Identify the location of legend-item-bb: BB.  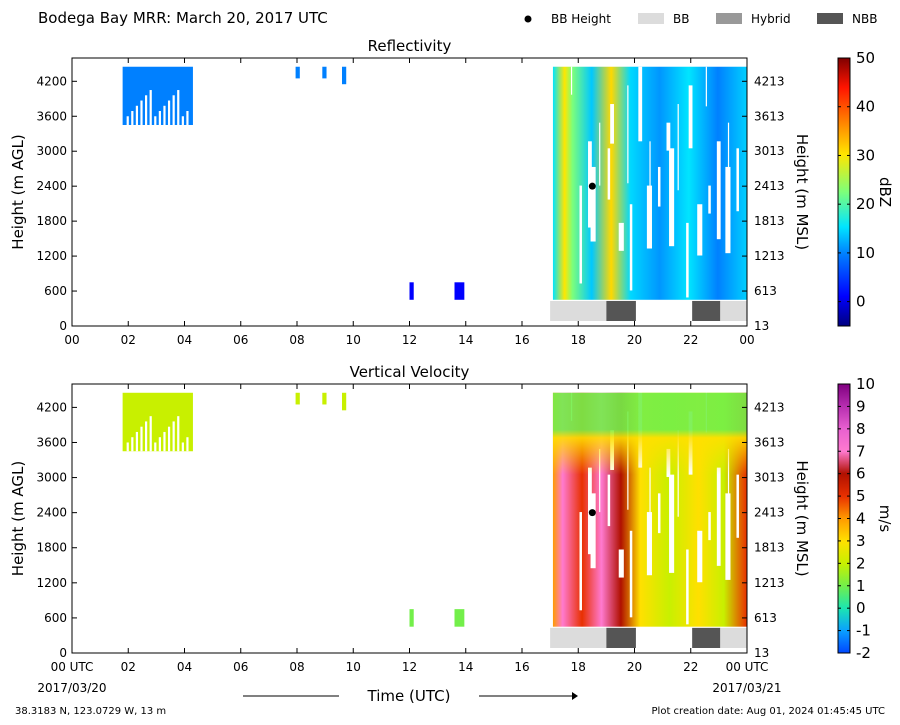
(663, 19).